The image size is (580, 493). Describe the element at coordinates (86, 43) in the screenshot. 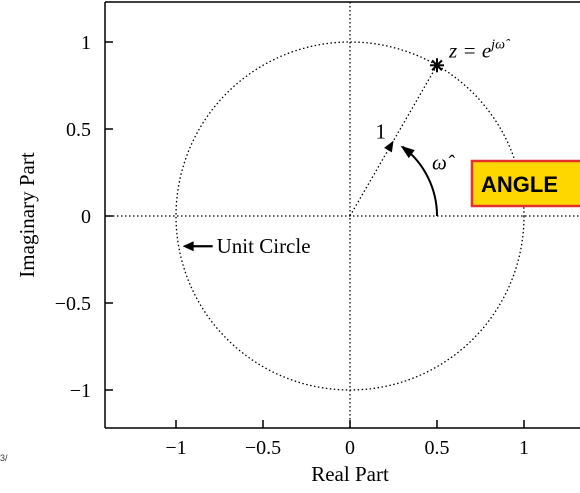

I see `y-tick-label: 1` at that location.